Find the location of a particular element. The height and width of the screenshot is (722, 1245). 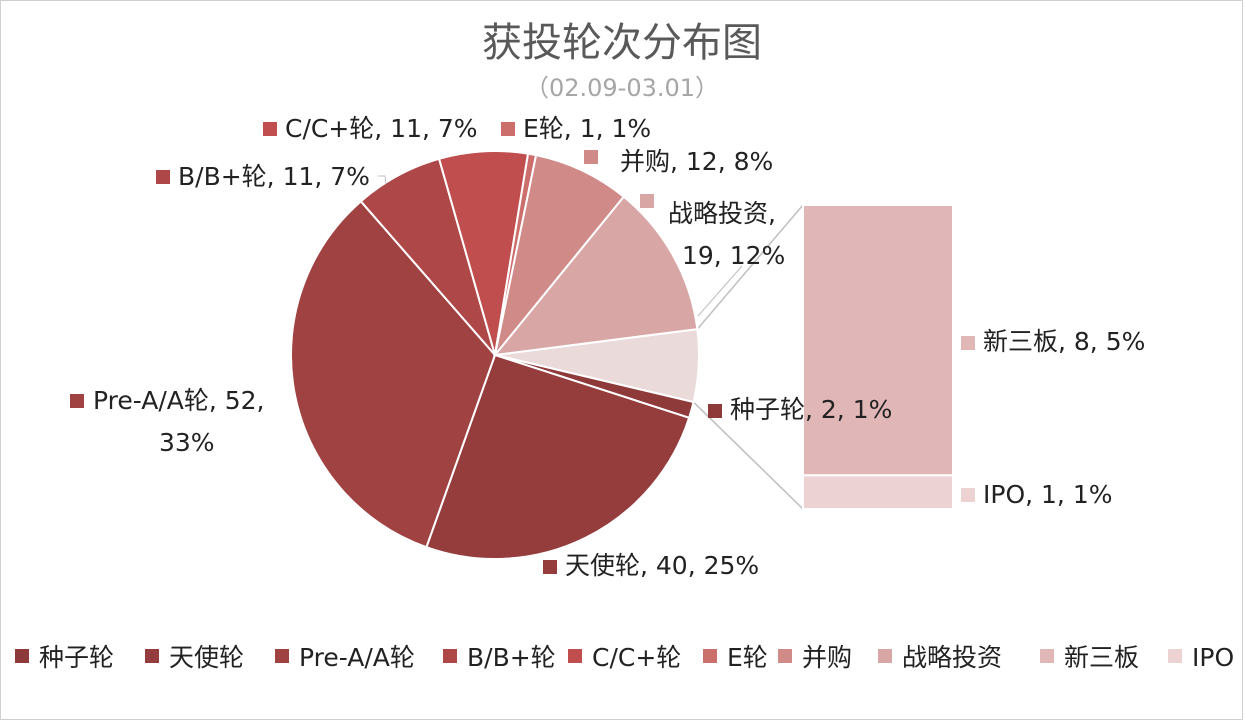

leader-line-strategic is located at coordinates (720, 291).